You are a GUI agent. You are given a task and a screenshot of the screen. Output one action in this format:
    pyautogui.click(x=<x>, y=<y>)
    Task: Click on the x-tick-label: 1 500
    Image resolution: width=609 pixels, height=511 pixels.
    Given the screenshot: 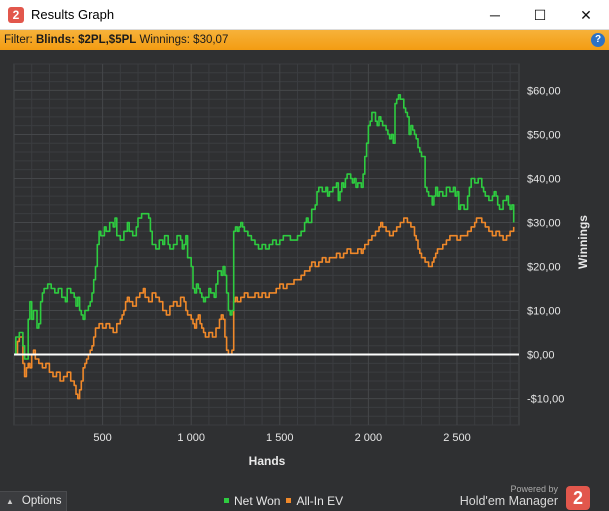 What is the action you would take?
    pyautogui.click(x=280, y=438)
    